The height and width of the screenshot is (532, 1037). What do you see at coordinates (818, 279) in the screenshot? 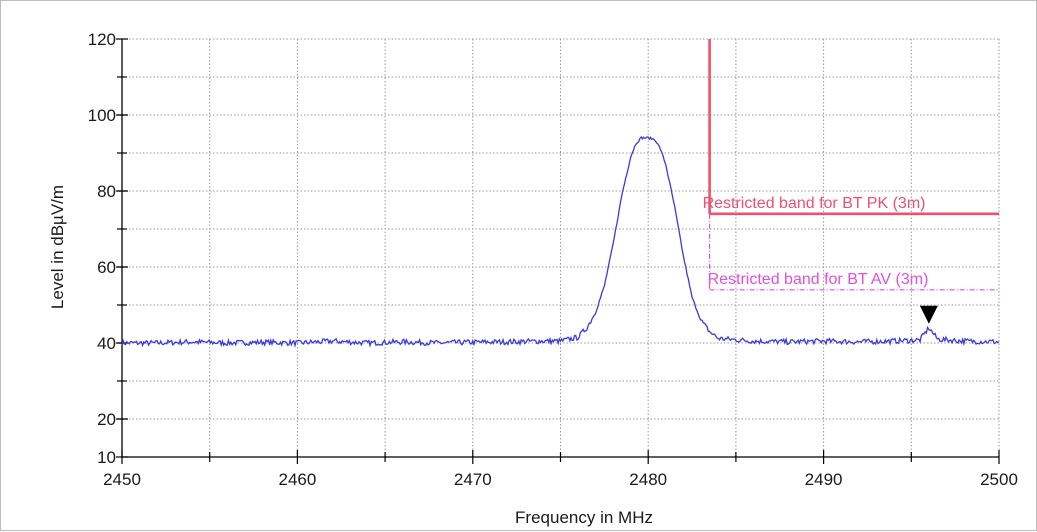
I see `av-limit-label: Restricted band for BT AV (3m)` at bounding box center [818, 279].